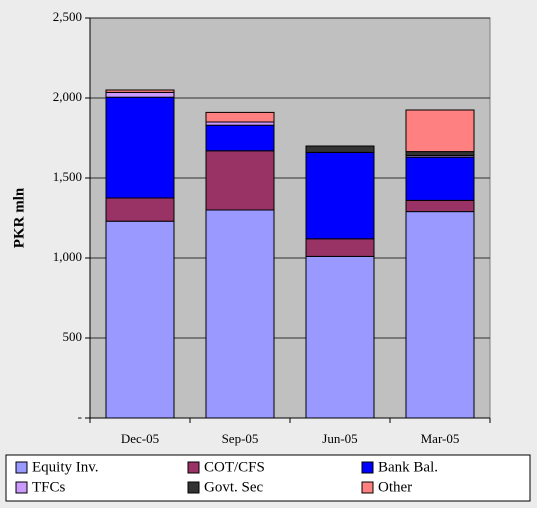  What do you see at coordinates (234, 467) in the screenshot?
I see `legend-label: COT/CFS` at bounding box center [234, 467].